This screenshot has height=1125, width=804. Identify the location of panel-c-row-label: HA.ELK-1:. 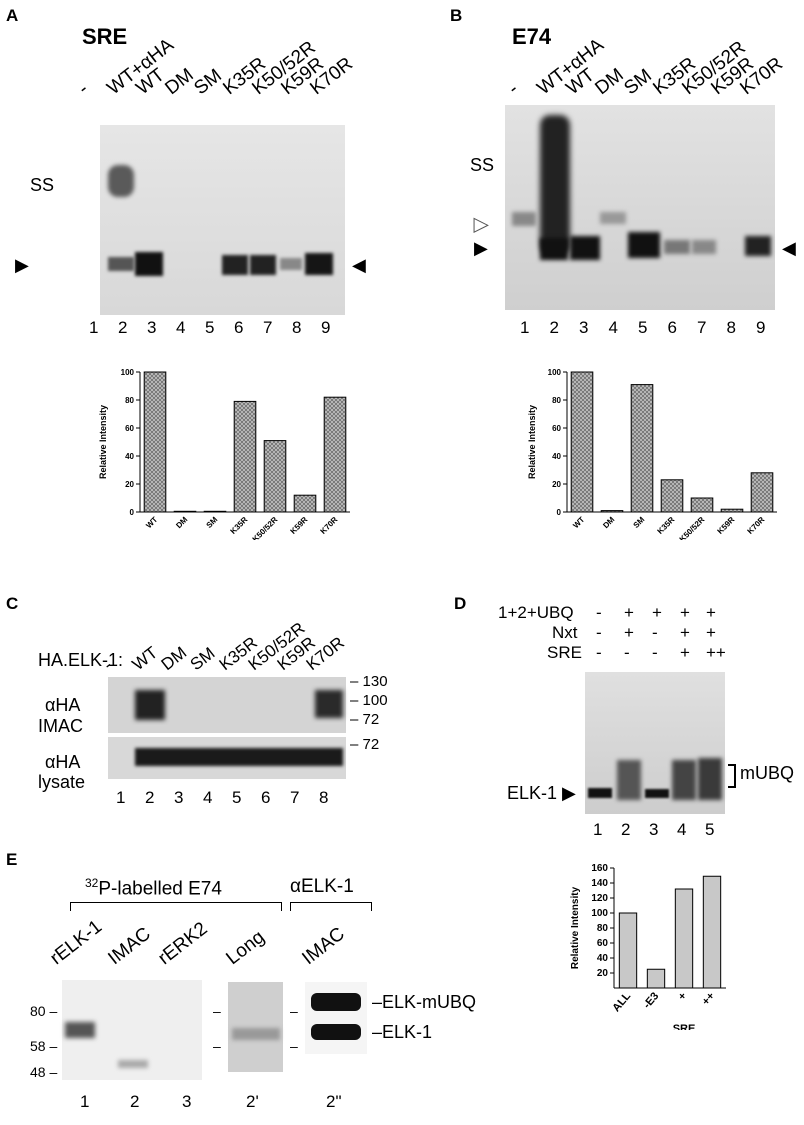
(81, 660).